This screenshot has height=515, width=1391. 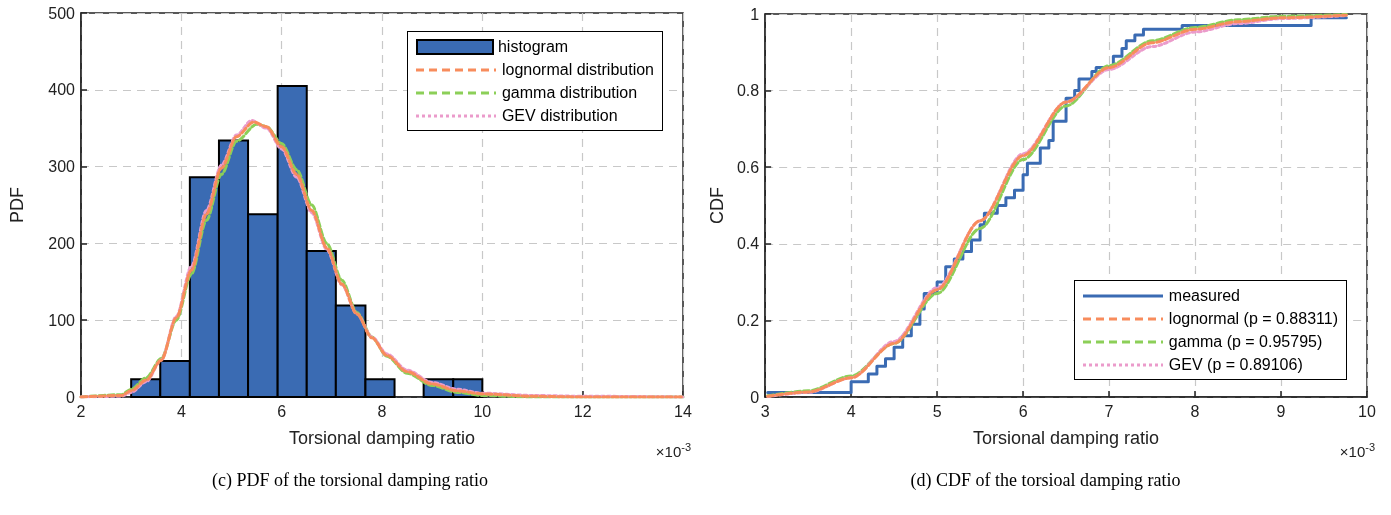 What do you see at coordinates (62, 320) in the screenshot?
I see `y-tick-label: 100` at bounding box center [62, 320].